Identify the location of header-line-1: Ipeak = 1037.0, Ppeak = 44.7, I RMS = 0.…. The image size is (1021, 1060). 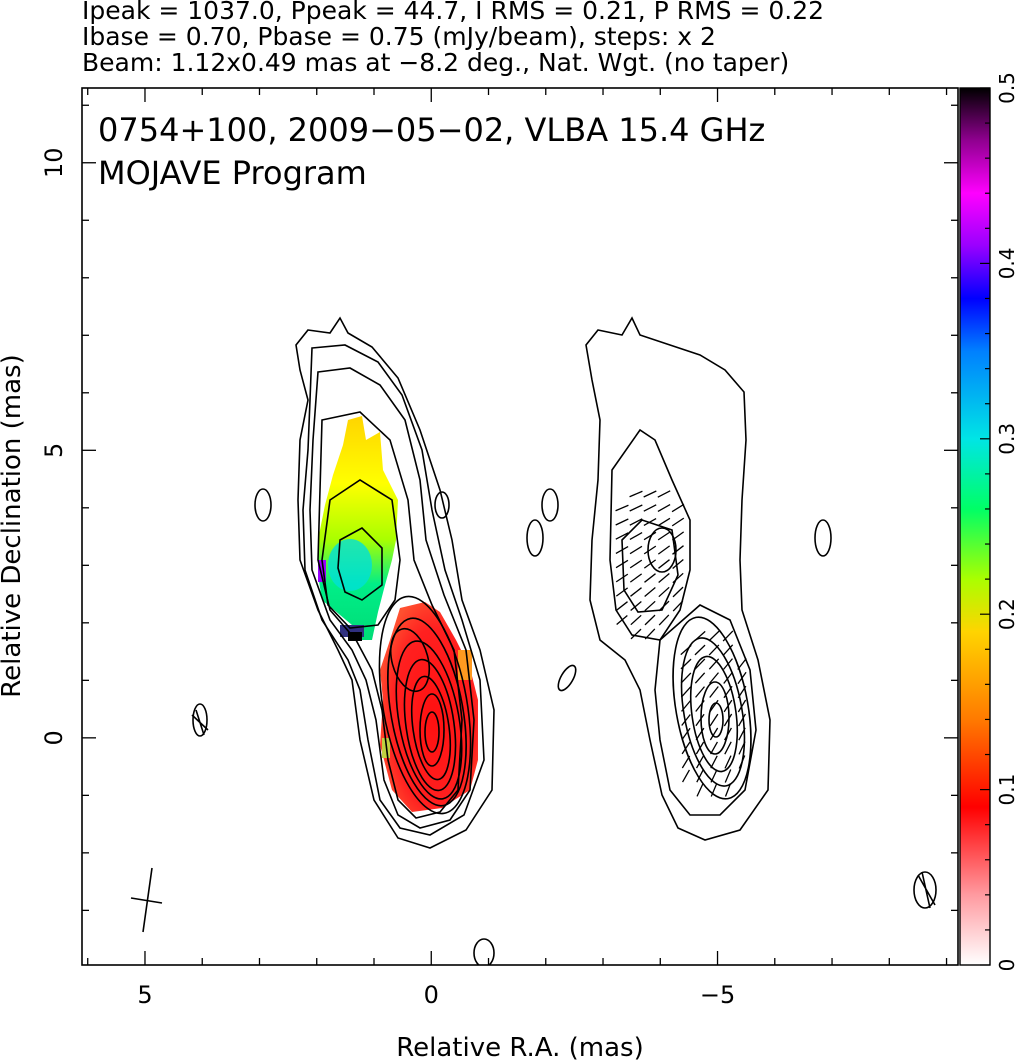
(453, 12).